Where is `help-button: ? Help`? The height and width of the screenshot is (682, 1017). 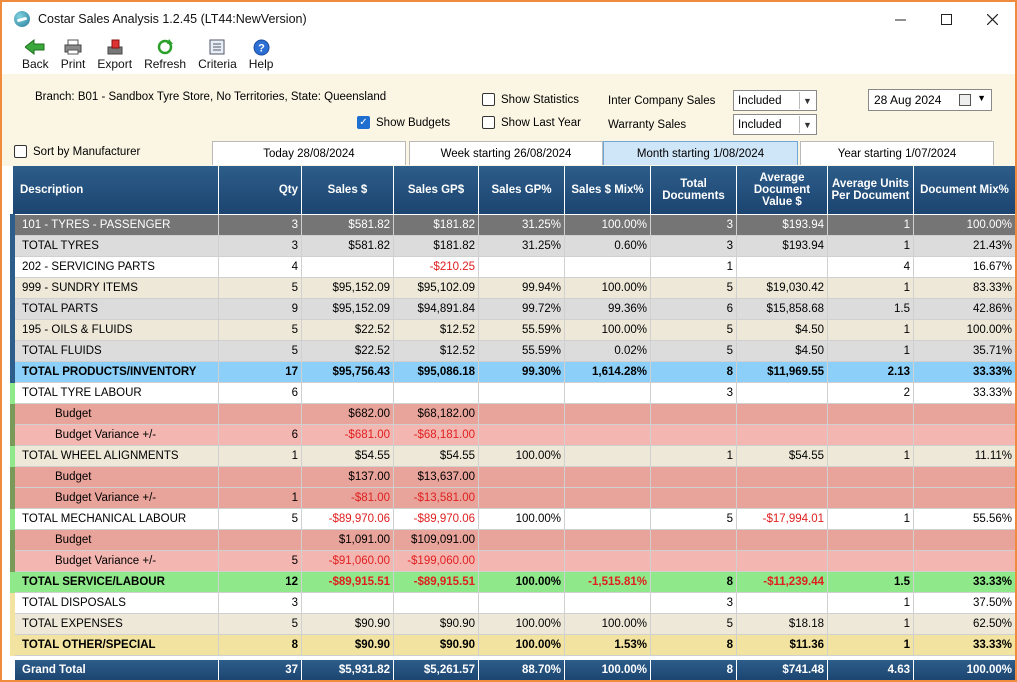
help-button: ? Help is located at coordinates (261, 53).